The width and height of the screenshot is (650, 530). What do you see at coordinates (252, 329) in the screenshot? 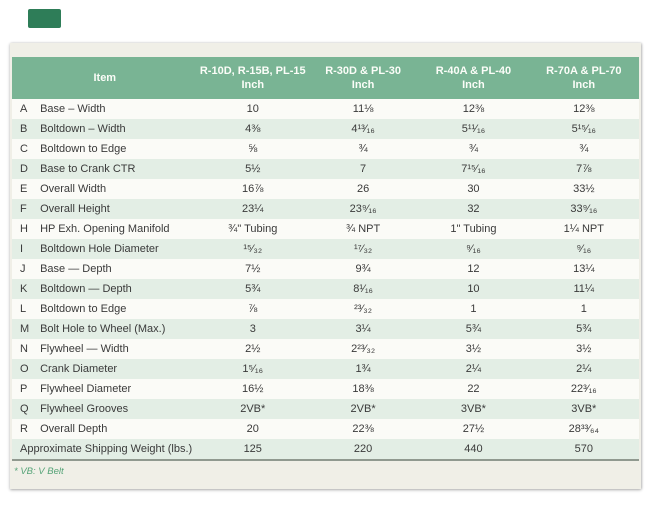
I see `row-value-cell: 3` at bounding box center [252, 329].